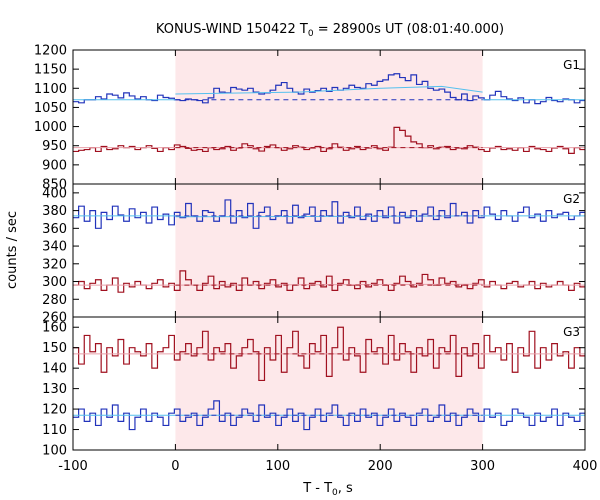  I want to click on xtick-label-3: 200, so click(380, 466).